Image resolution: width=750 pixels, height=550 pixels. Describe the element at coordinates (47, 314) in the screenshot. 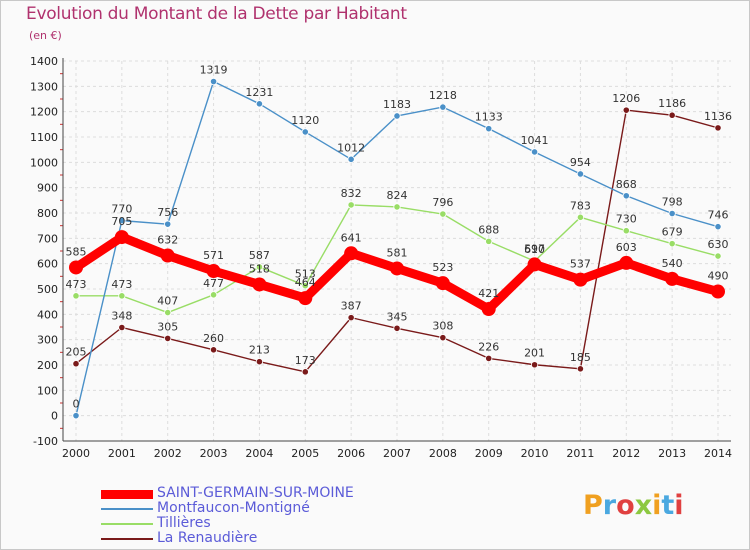

I see `y-tick-label: 400` at that location.